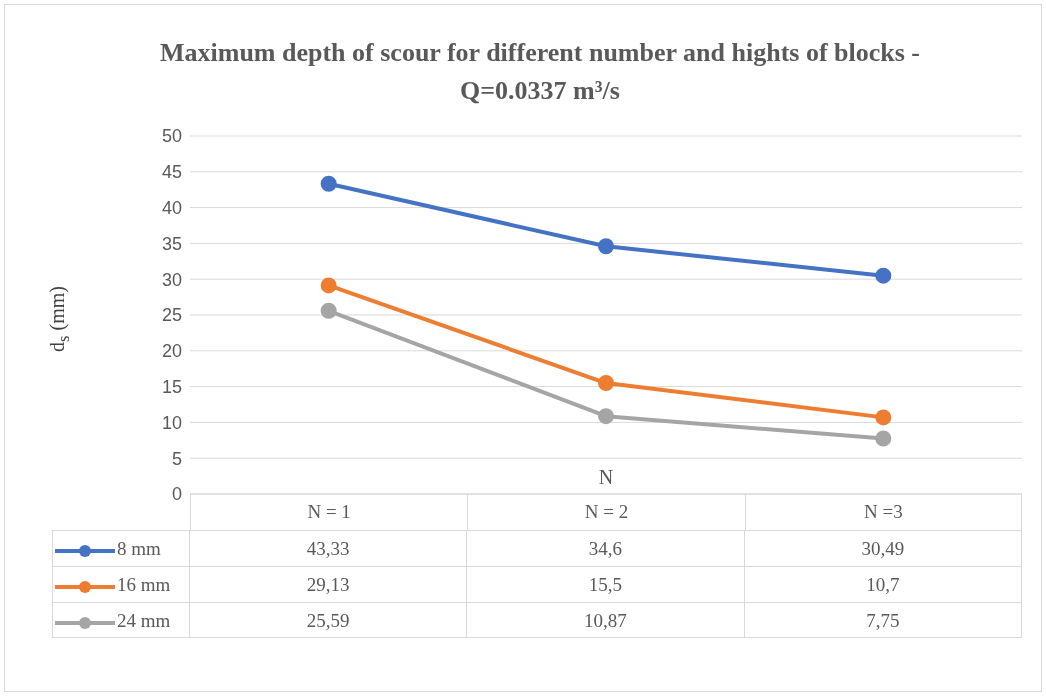  What do you see at coordinates (606, 512) in the screenshot?
I see `x-tick-label: N = 2` at bounding box center [606, 512].